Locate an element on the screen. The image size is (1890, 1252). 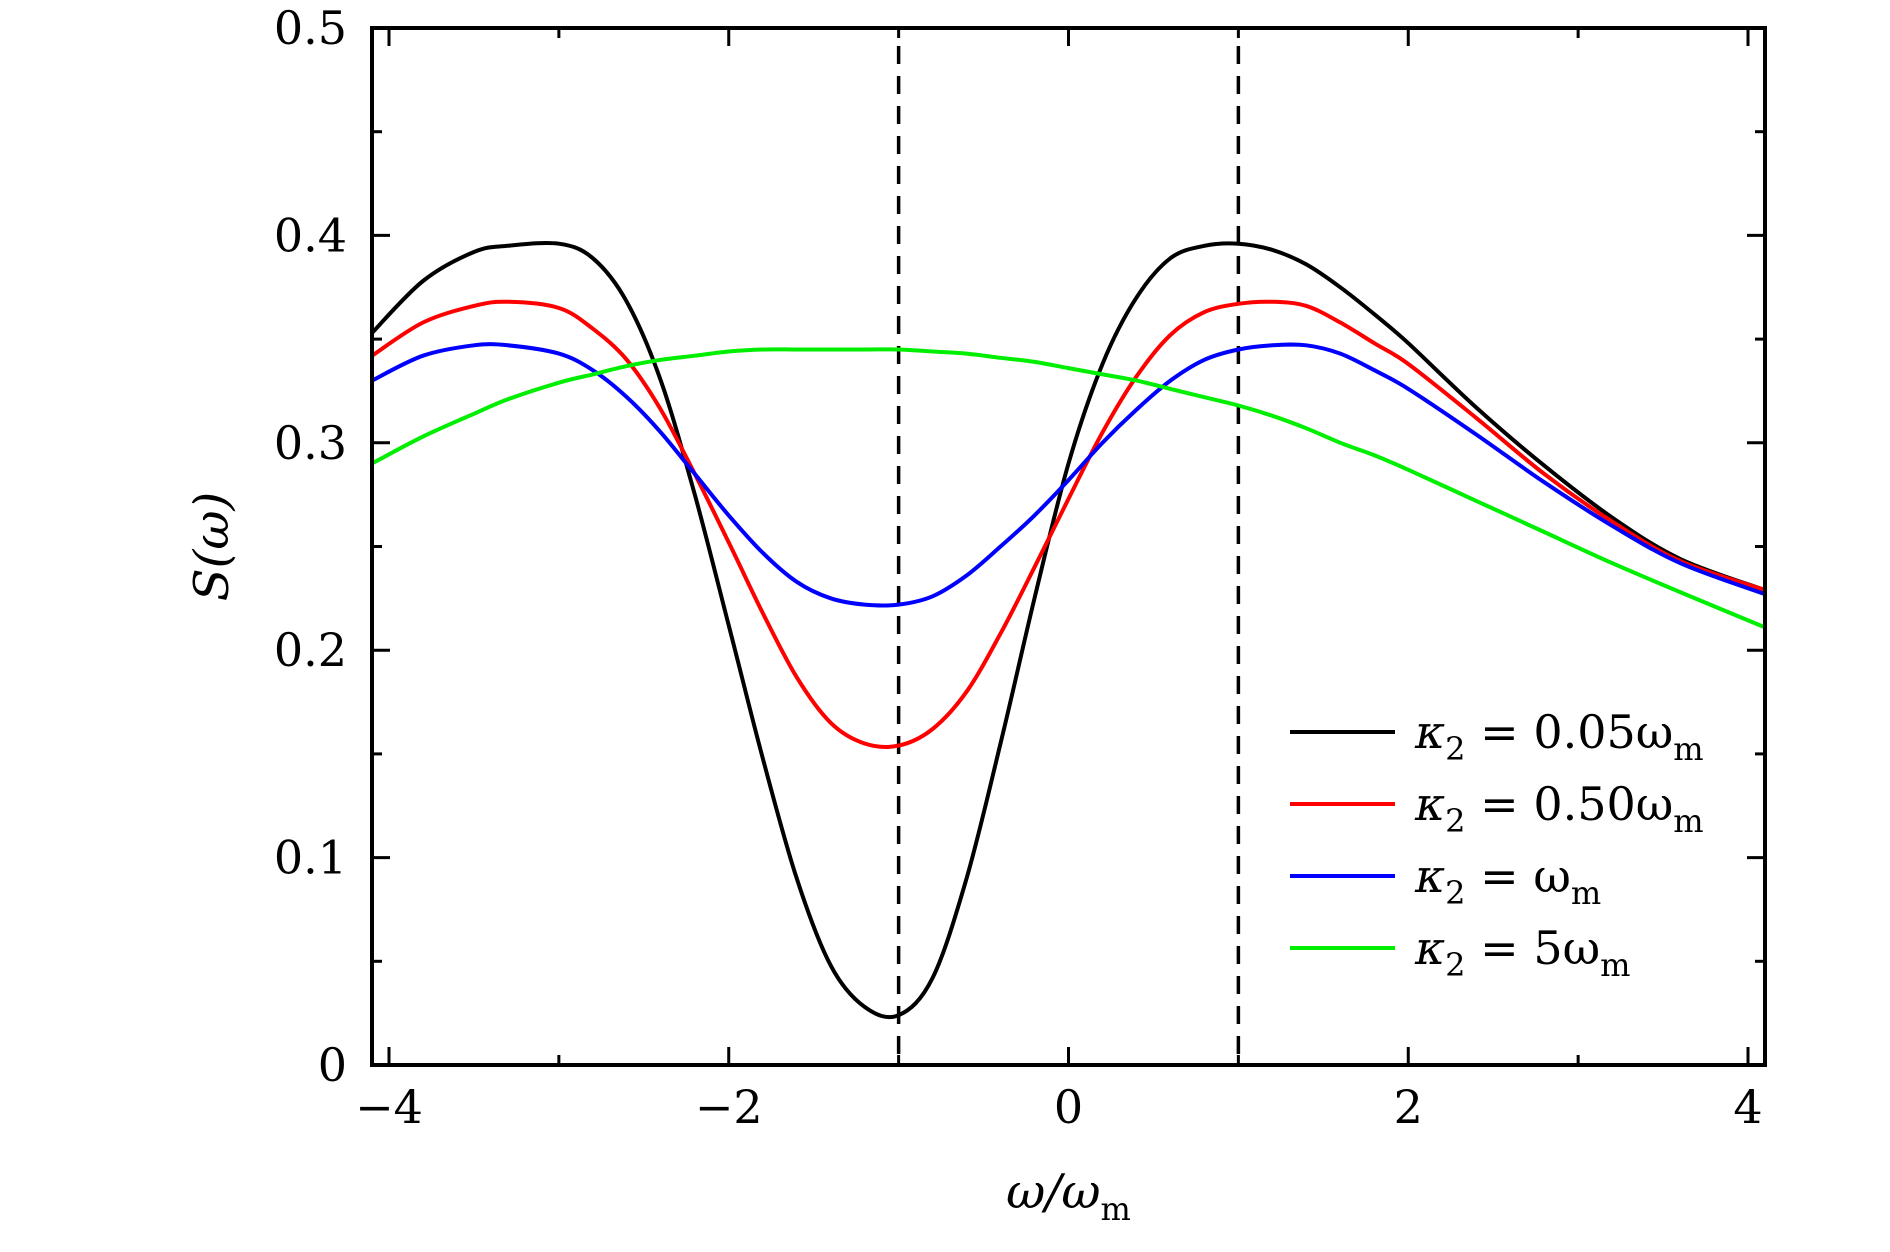
x-tick-label: 4 is located at coordinates (1747, 1107).